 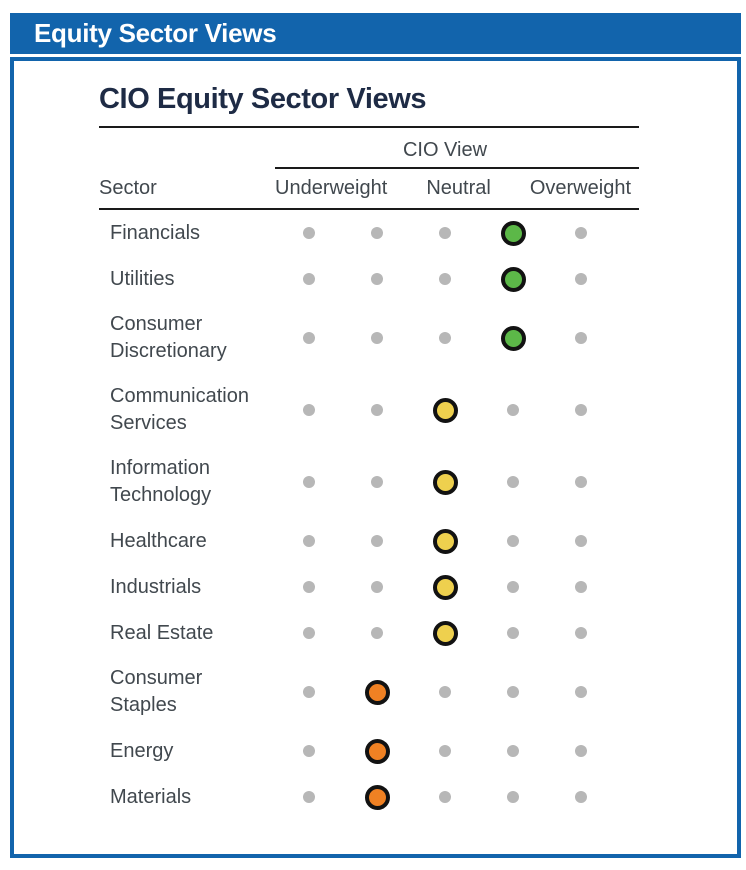 What do you see at coordinates (162, 632) in the screenshot?
I see `sector-label: Real Estate` at bounding box center [162, 632].